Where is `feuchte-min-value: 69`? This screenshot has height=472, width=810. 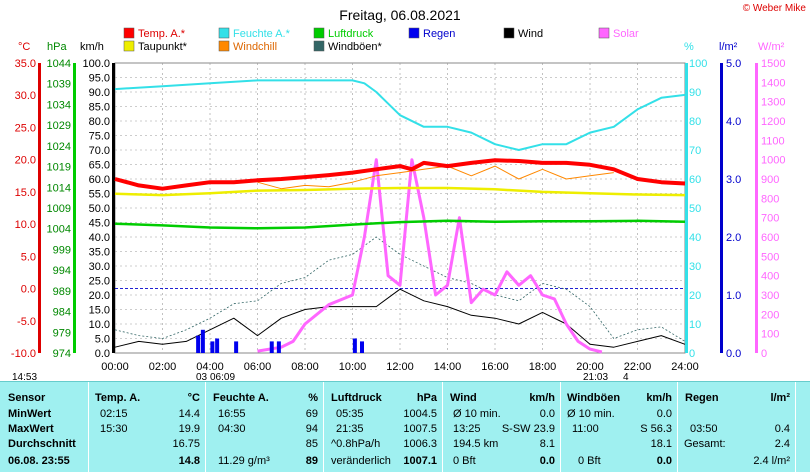 feuchte-min-value: 69 is located at coordinates (311, 414).